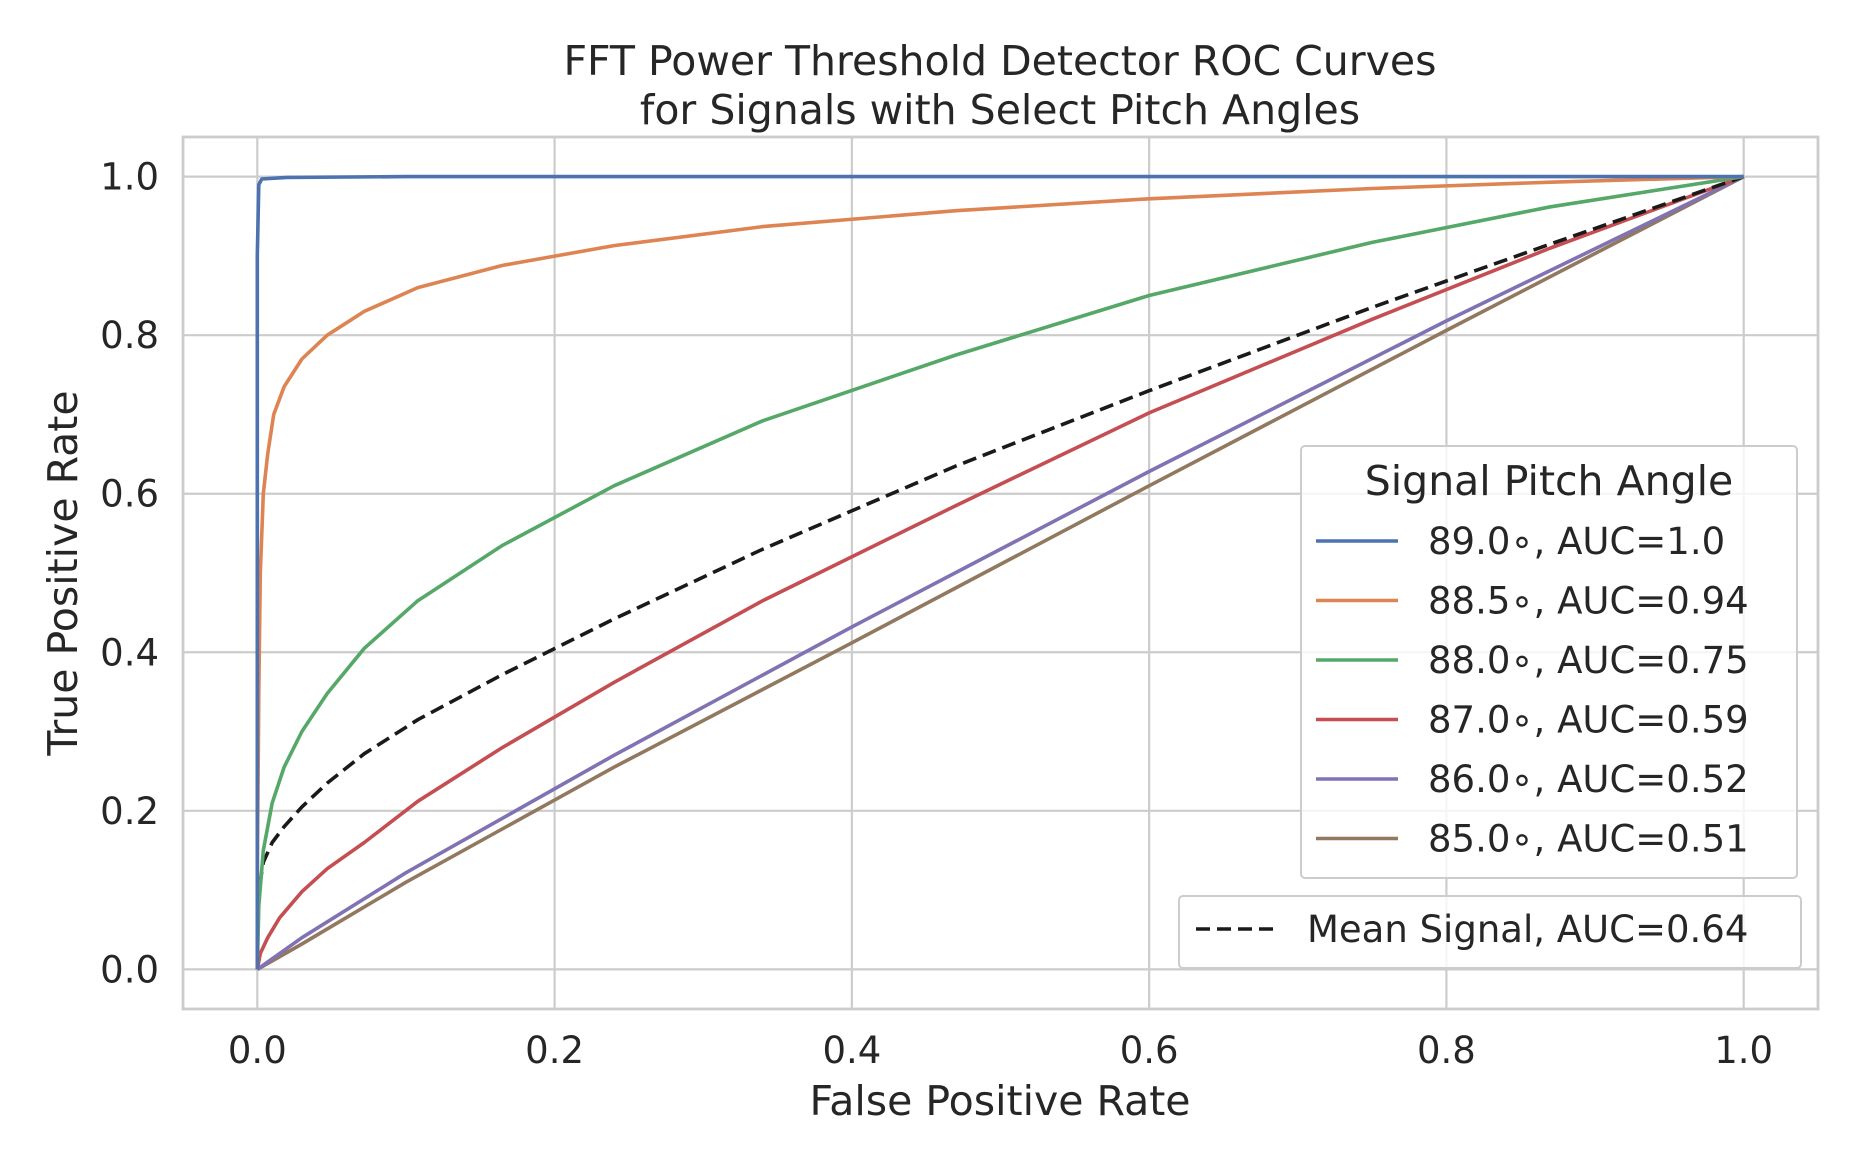  I want to click on x-tick-label: 0.0, so click(257, 1050).